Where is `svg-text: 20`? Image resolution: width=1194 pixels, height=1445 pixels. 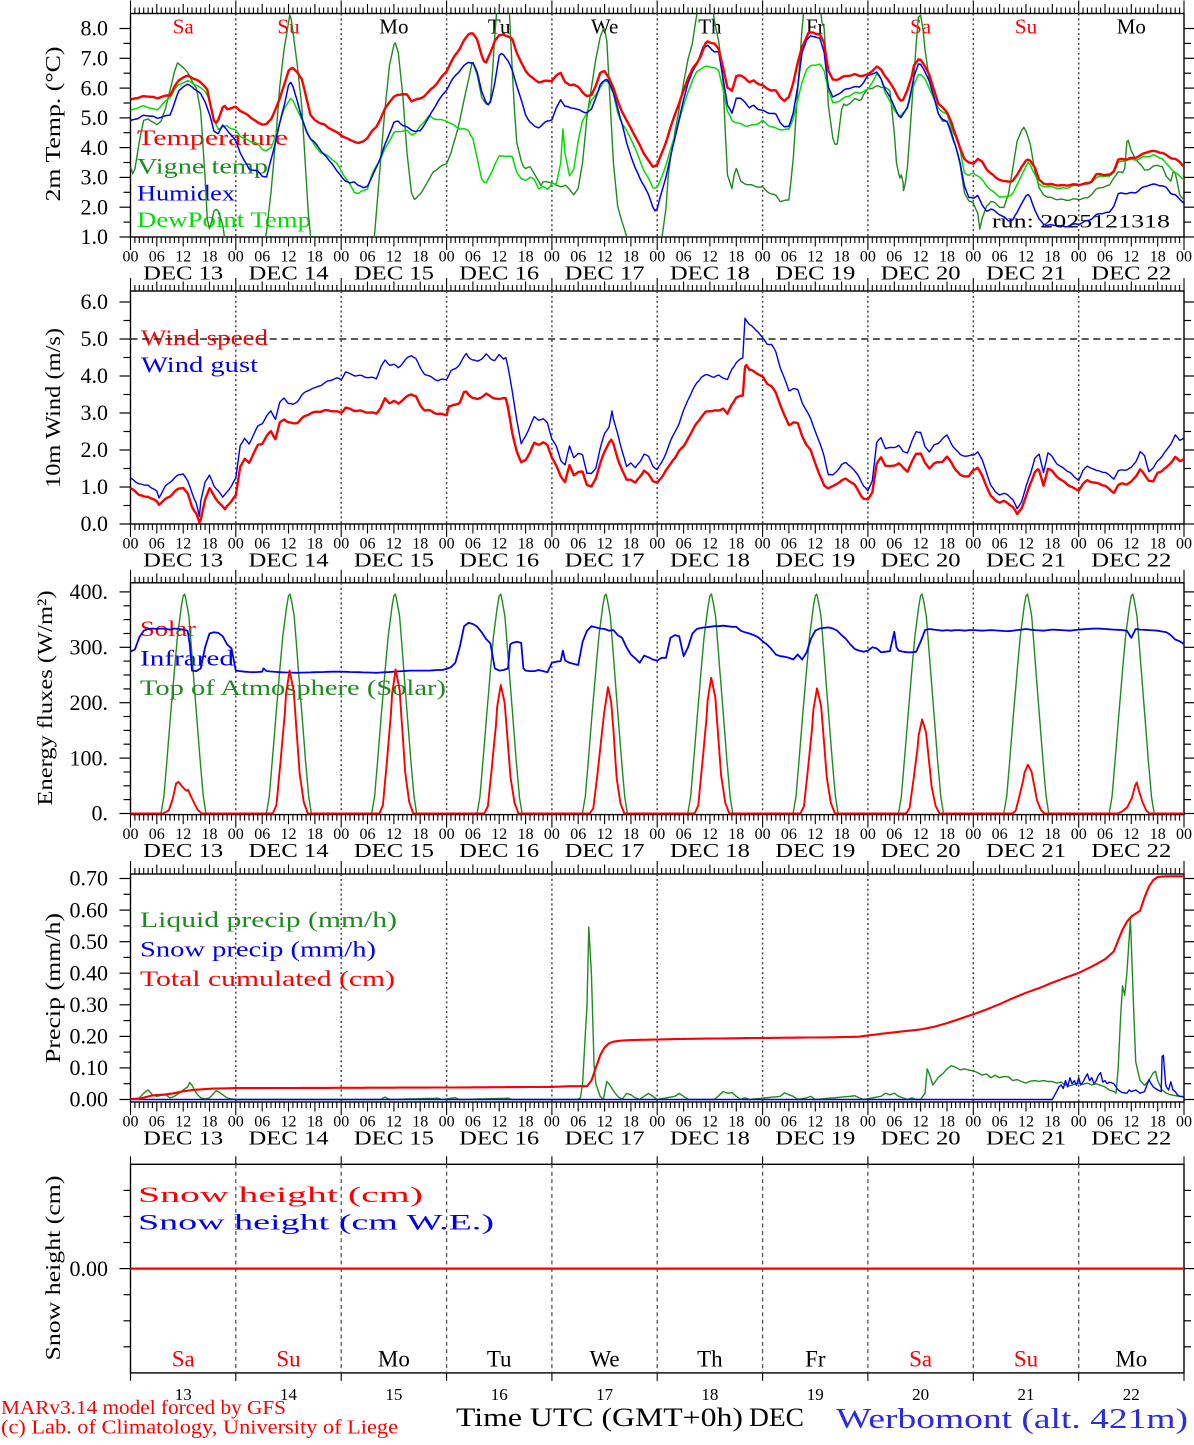
svg-text: 20 is located at coordinates (920, 1394).